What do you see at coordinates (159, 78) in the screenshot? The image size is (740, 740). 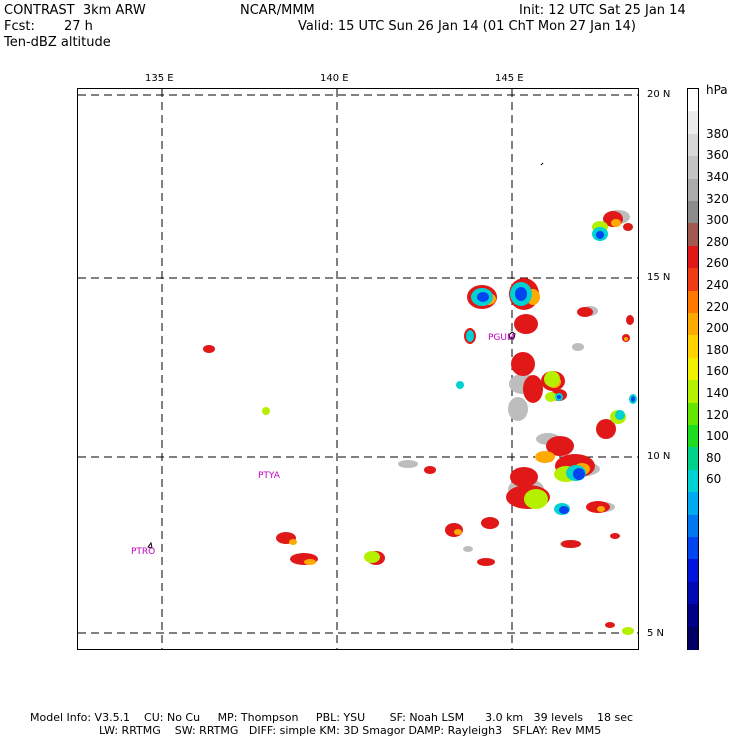 I see `lon-label-135: 135 E` at bounding box center [159, 78].